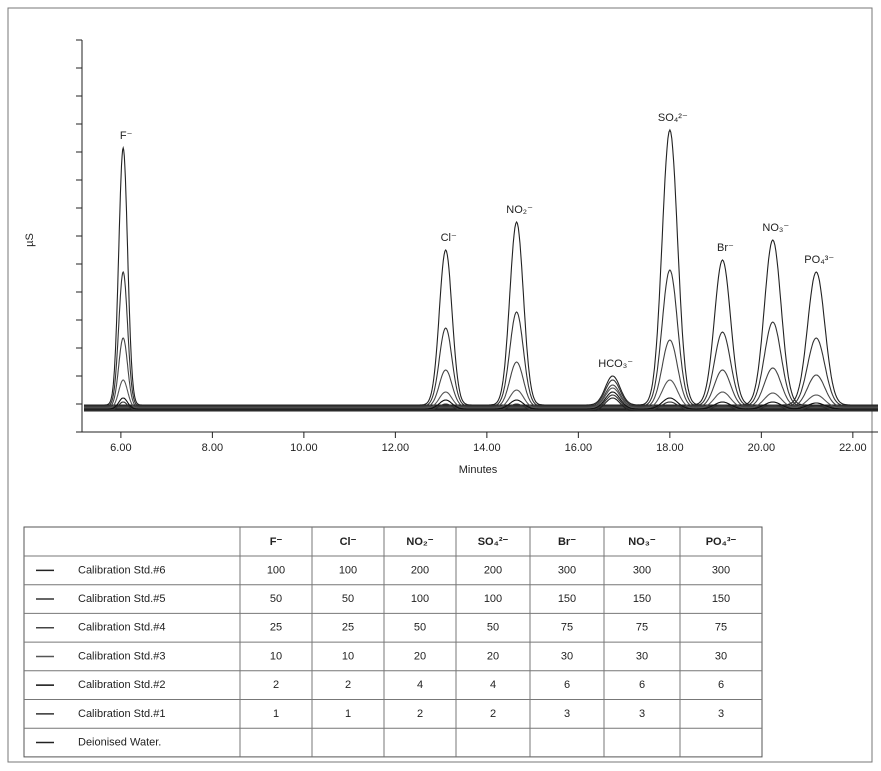  What do you see at coordinates (348, 542) in the screenshot?
I see `table-header: Cl⁻` at bounding box center [348, 542].